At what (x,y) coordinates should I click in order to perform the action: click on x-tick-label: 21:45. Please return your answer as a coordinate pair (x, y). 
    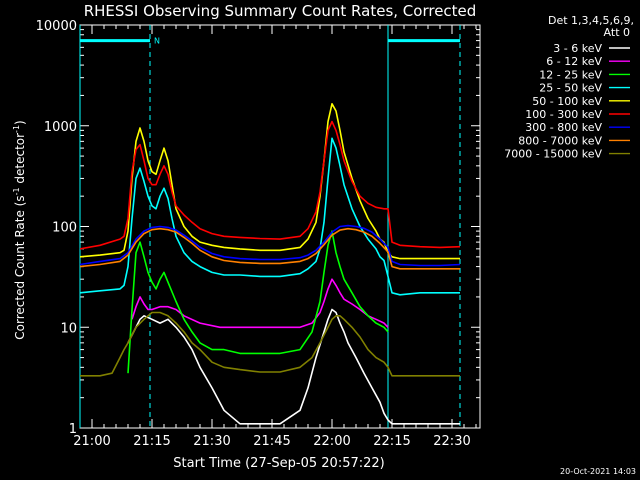
    Looking at the image, I should click on (271, 441).